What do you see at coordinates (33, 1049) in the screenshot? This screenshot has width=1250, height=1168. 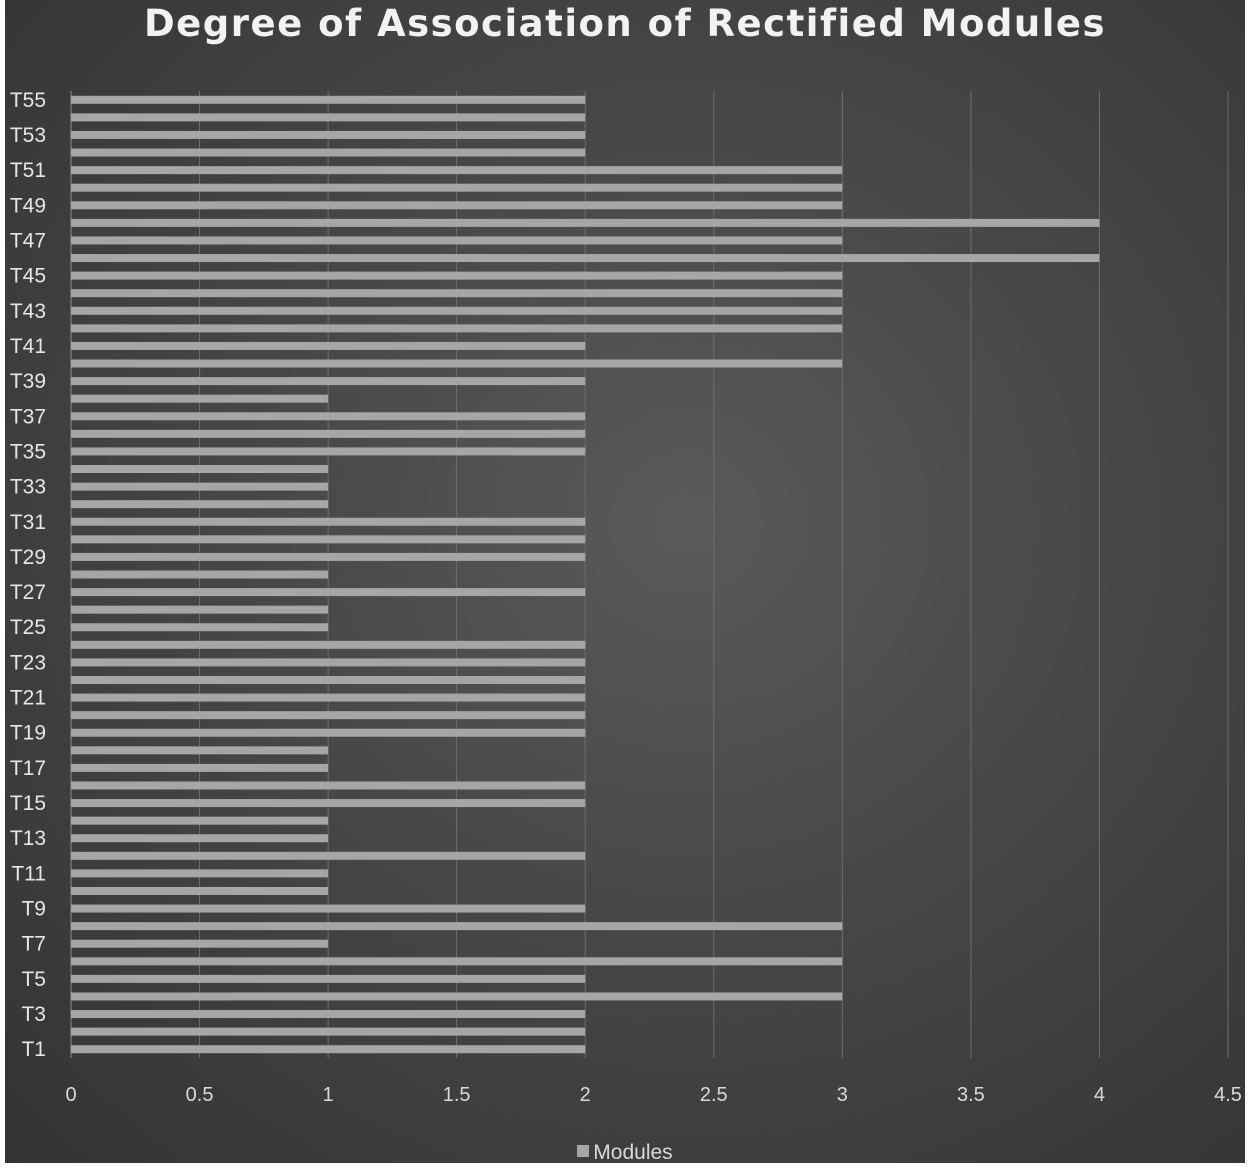 I see `category-label: T1` at bounding box center [33, 1049].